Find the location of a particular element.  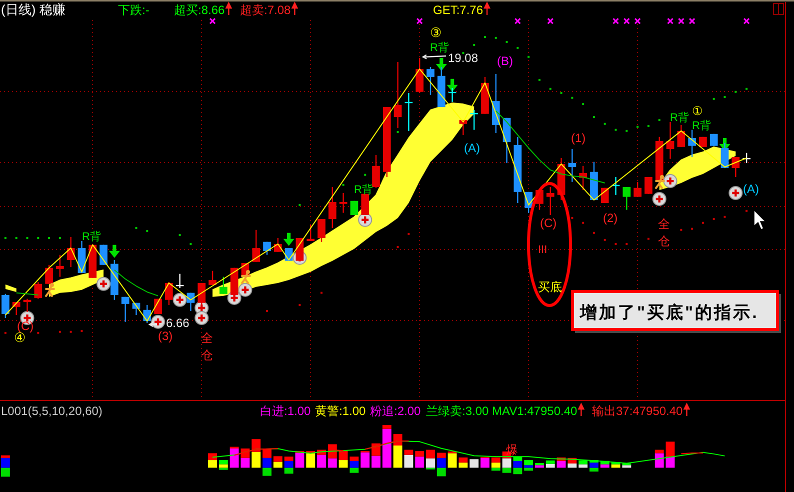

annotation: (B) is located at coordinates (505, 61).